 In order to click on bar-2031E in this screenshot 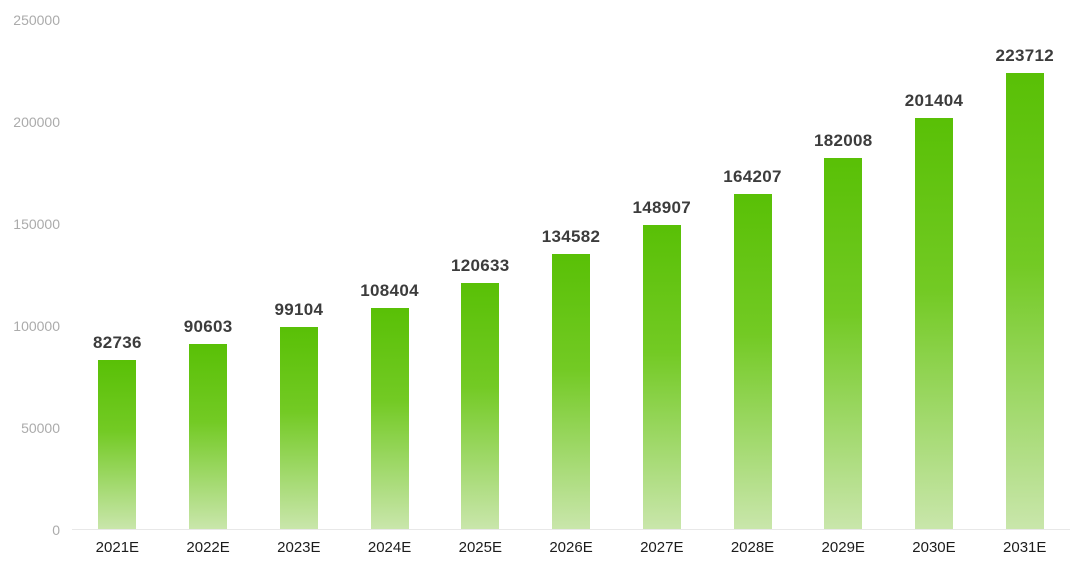, I will do `click(1024, 301)`.